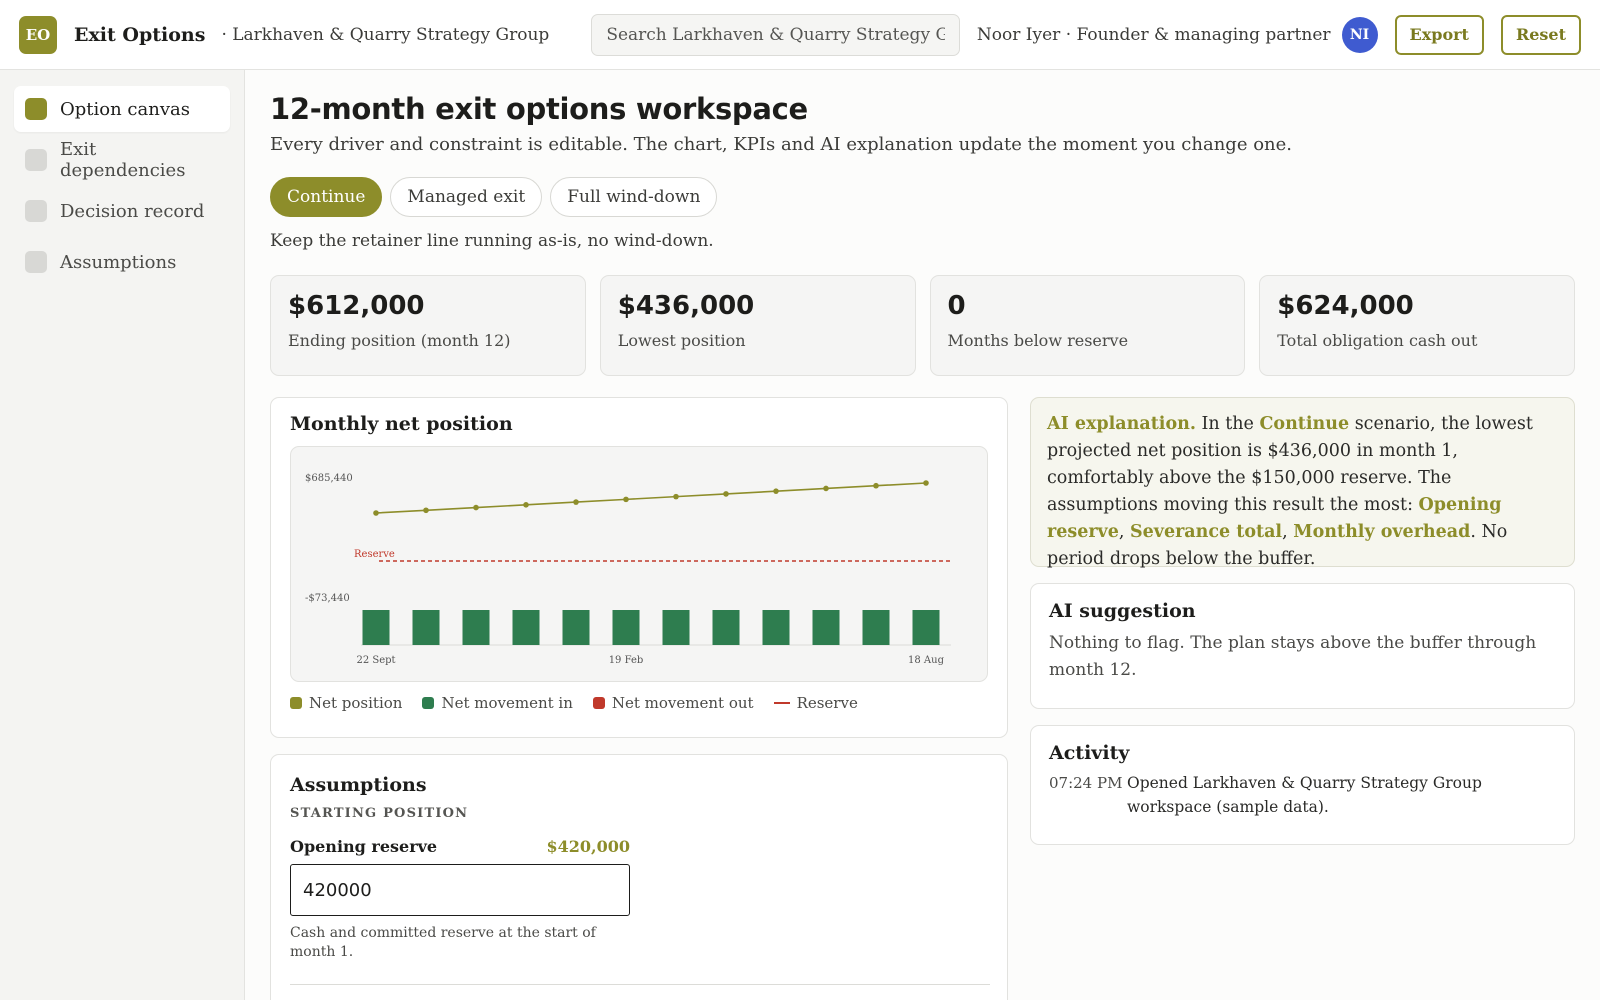  Describe the element at coordinates (775, 34) in the screenshot. I see `search-input` at that location.